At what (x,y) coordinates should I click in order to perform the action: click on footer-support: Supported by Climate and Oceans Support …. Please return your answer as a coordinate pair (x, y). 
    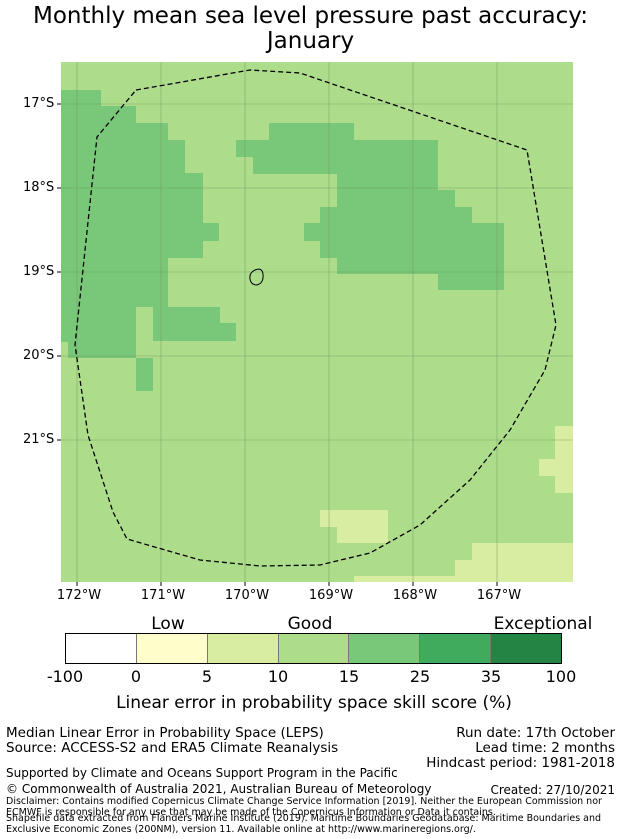
    Looking at the image, I should click on (202, 773).